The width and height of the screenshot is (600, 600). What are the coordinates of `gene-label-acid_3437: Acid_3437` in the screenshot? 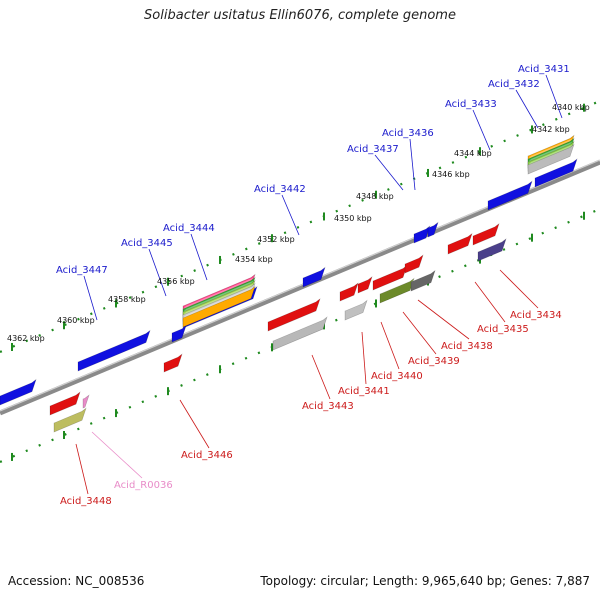 It's located at (373, 149).